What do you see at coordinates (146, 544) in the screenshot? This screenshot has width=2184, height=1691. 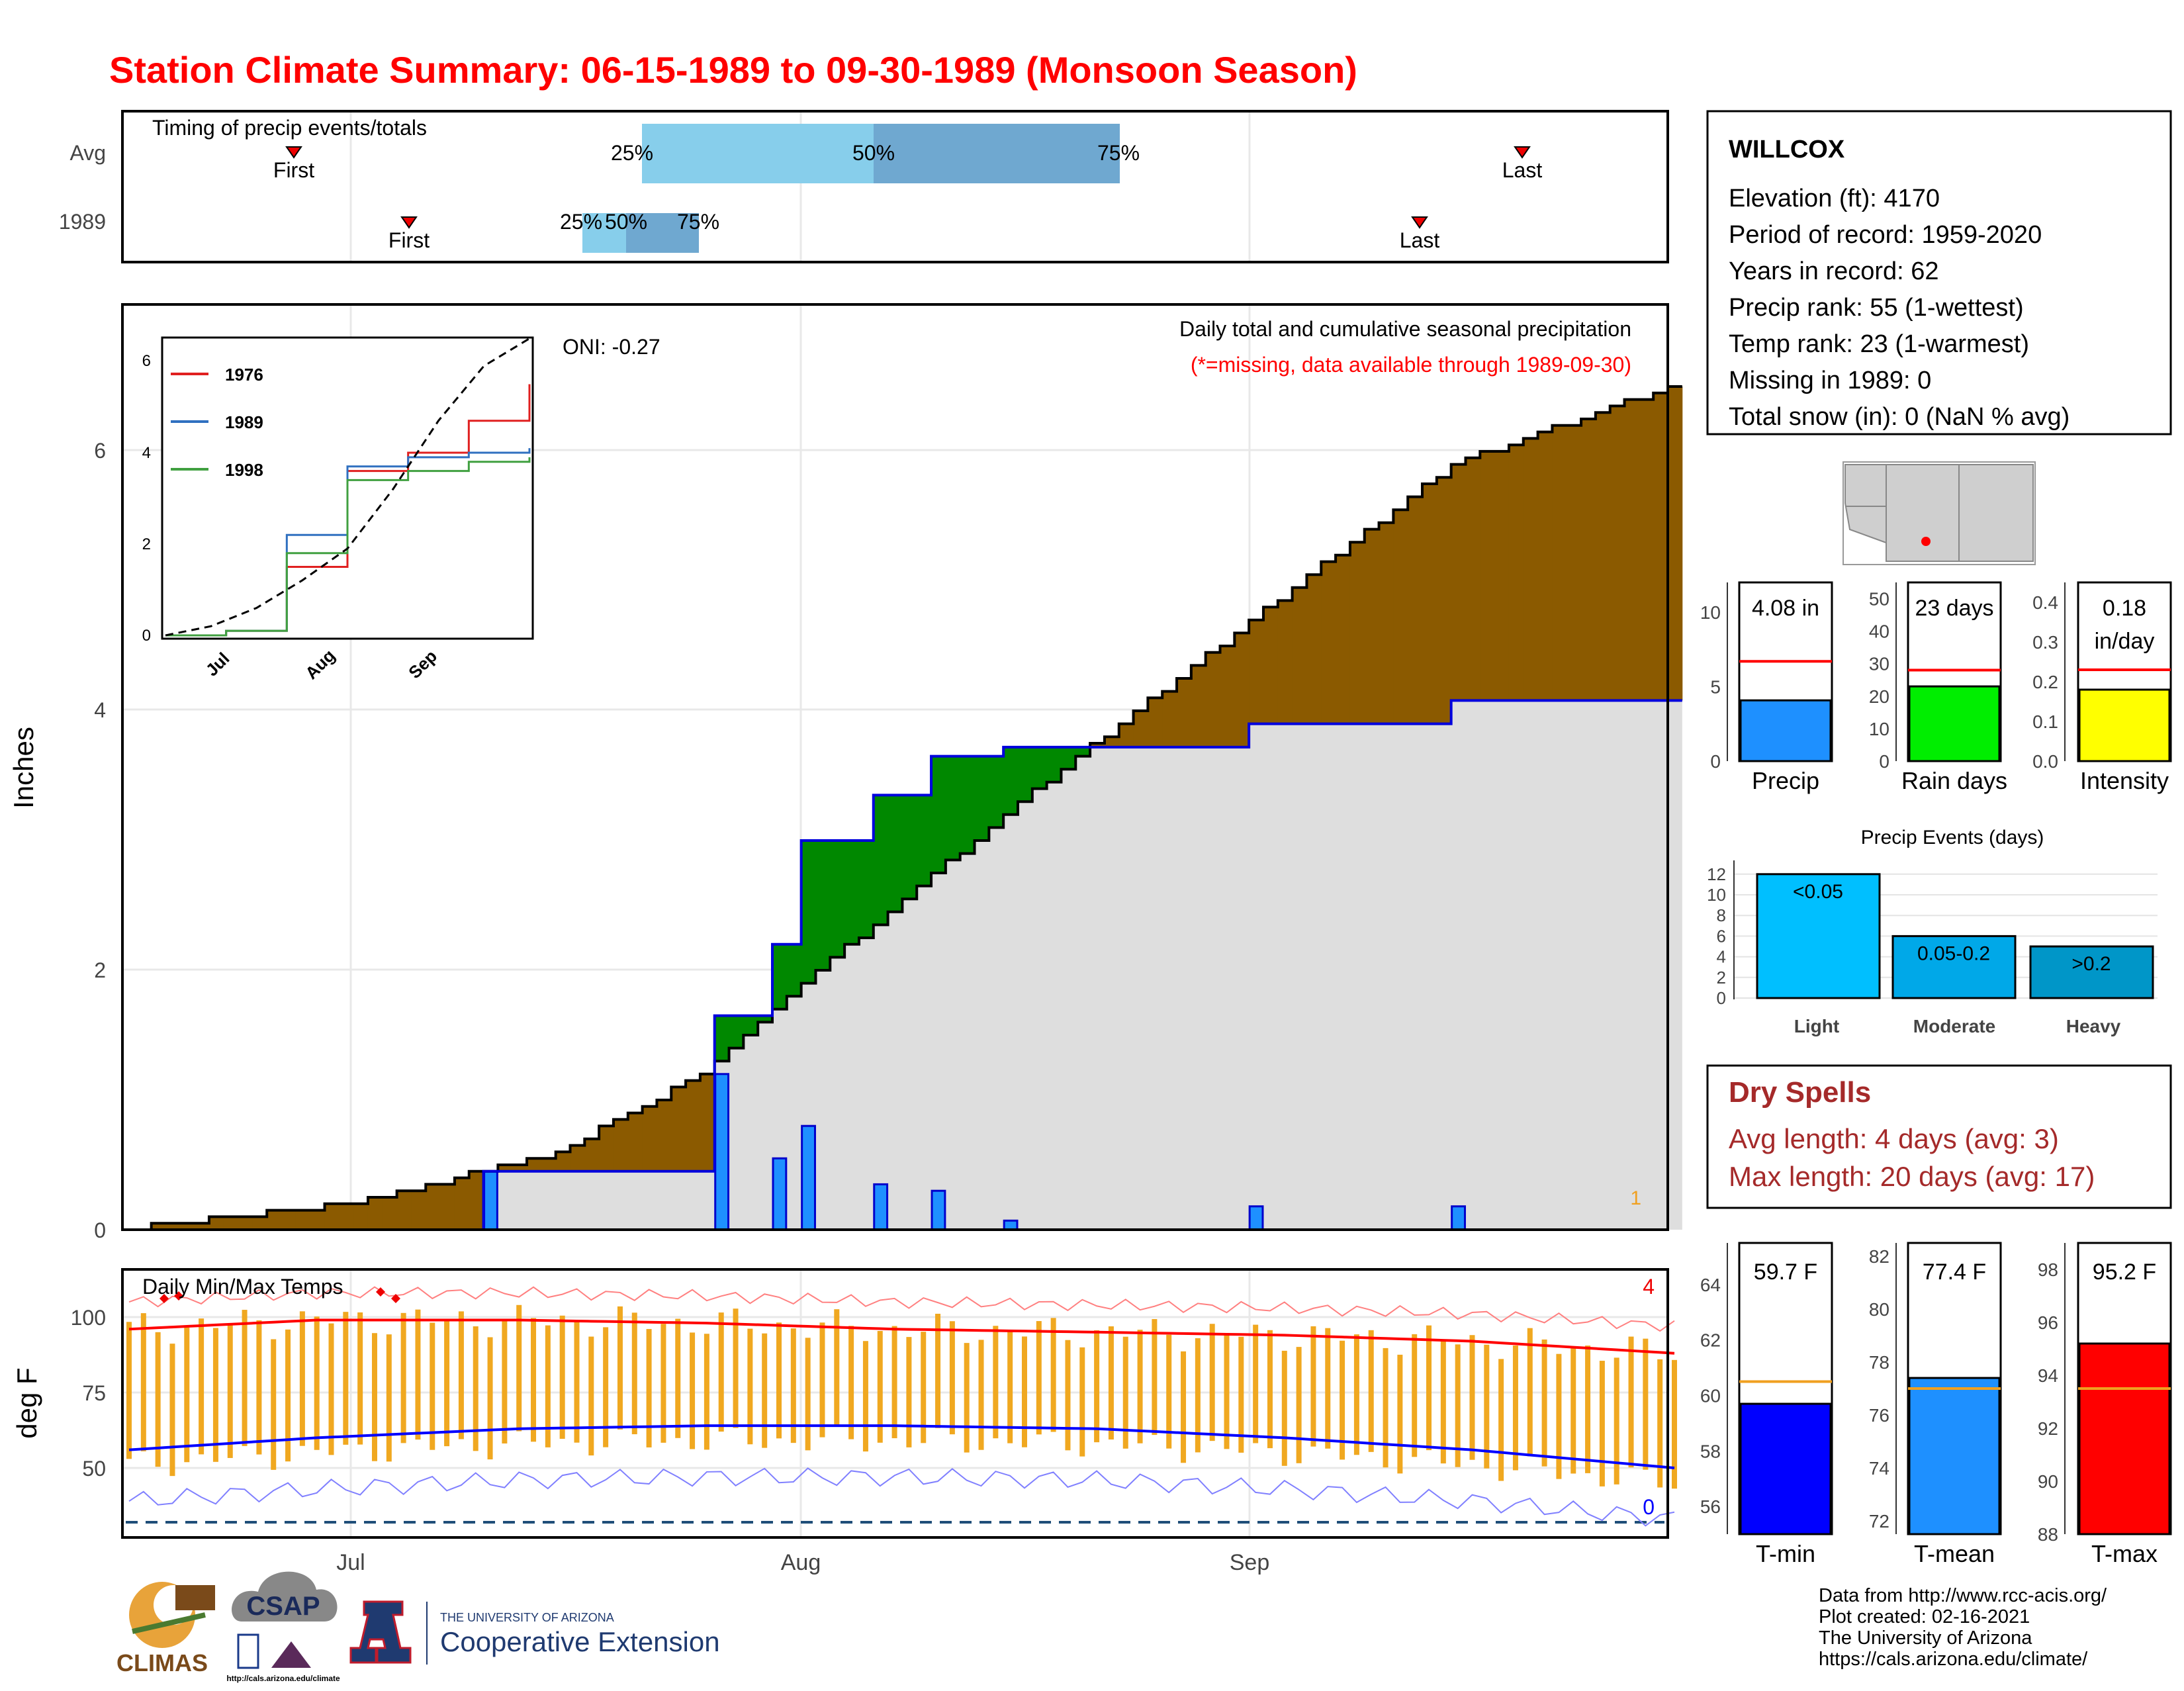 I see `inset-ytick-2: 2` at bounding box center [146, 544].